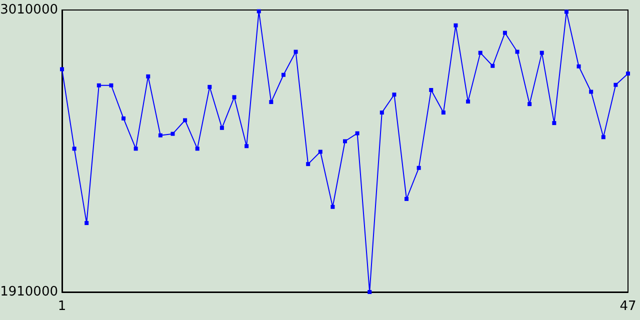 This screenshot has height=320, width=640. Describe the element at coordinates (62, 306) in the screenshot. I see `x-tick-label: 1` at that location.